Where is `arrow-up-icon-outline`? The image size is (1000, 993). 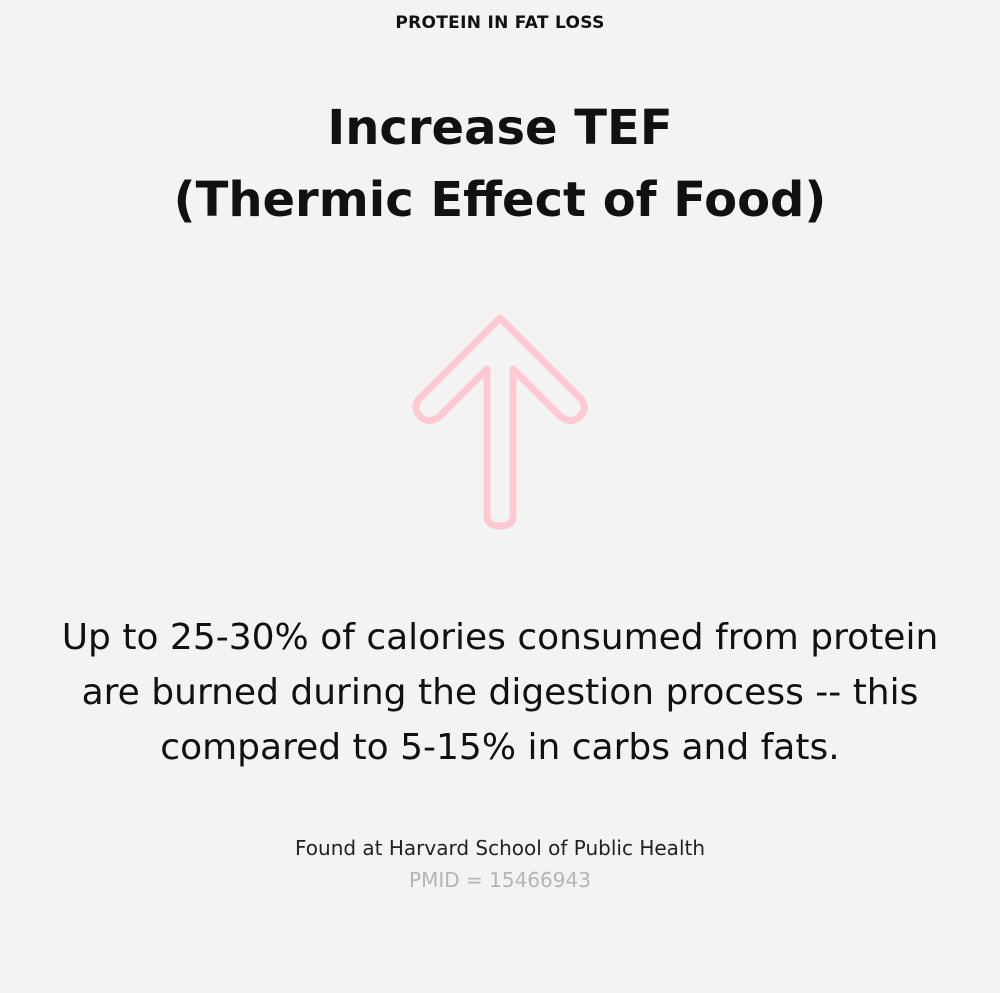
arrow-up-icon-outline is located at coordinates (500, 422).